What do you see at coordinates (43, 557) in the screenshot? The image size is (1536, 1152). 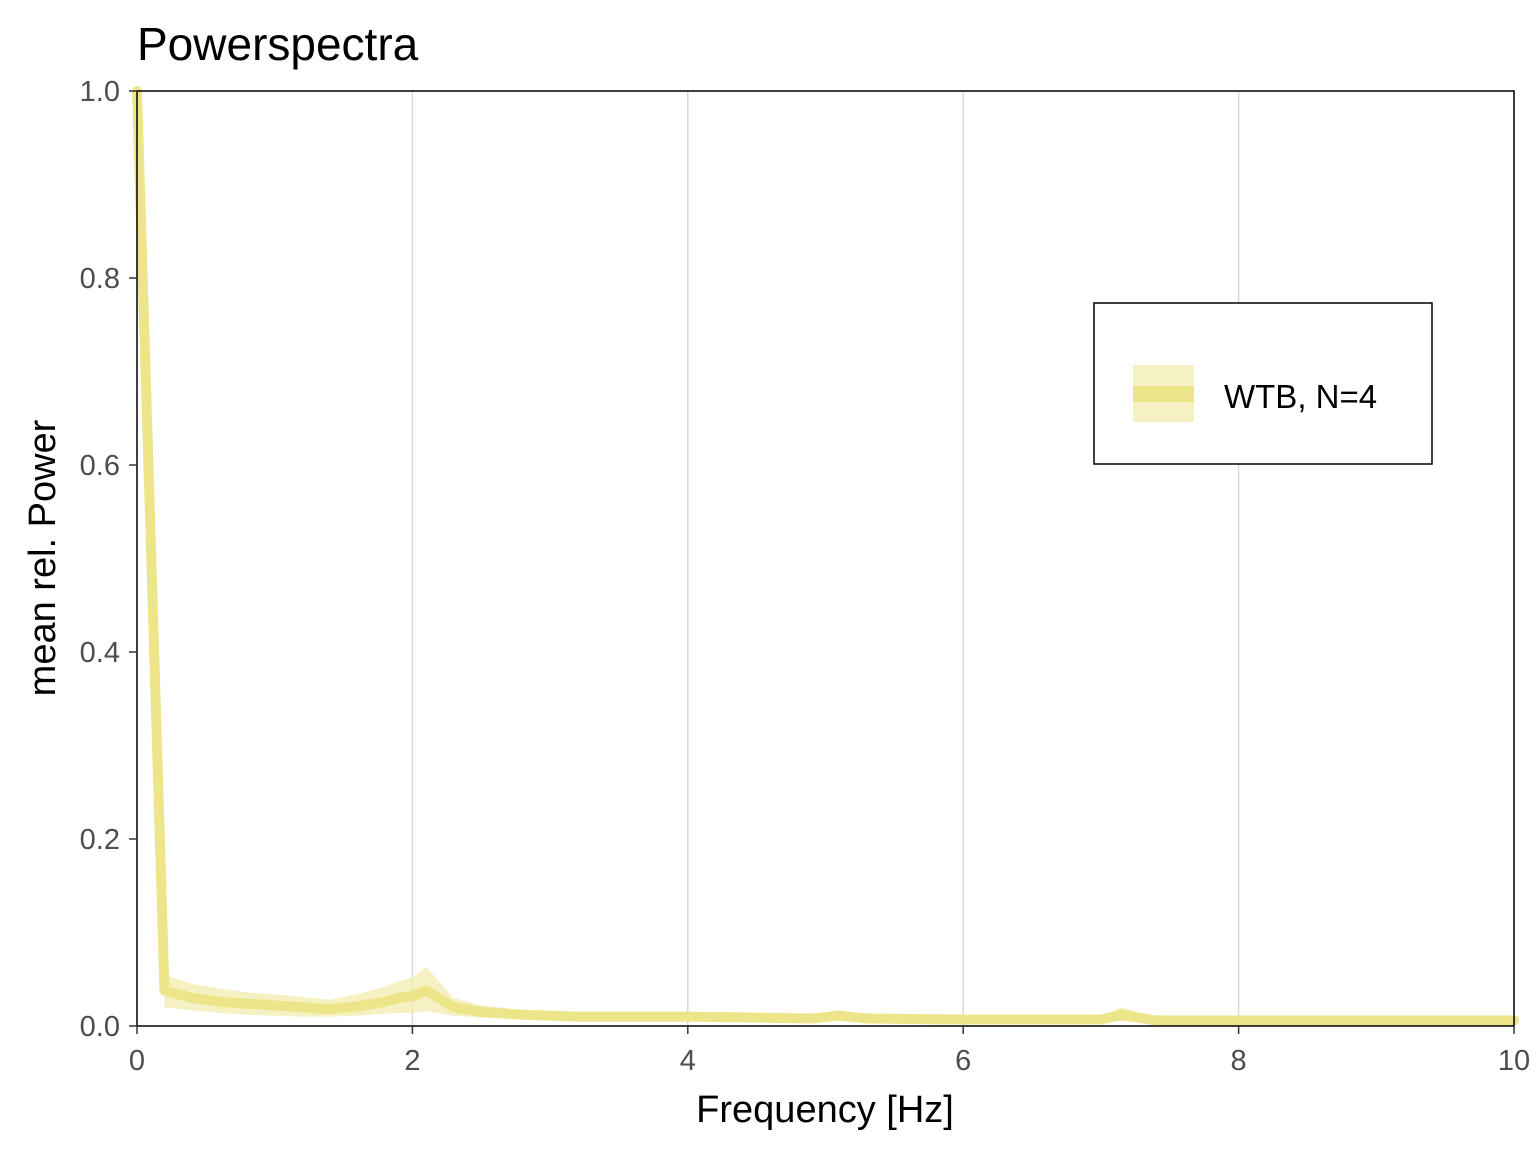 I see `y-axis-title: mean rel. Power` at bounding box center [43, 557].